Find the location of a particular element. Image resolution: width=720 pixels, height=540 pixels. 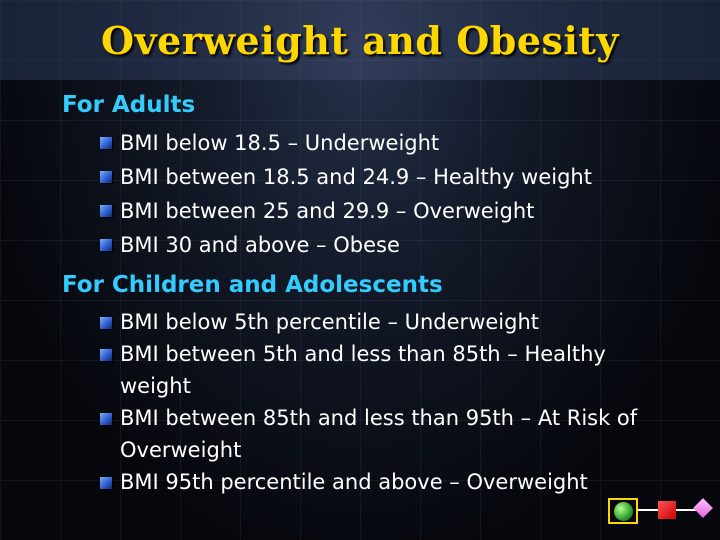

slide-title: Overweight and Obesity is located at coordinates (360, 40).